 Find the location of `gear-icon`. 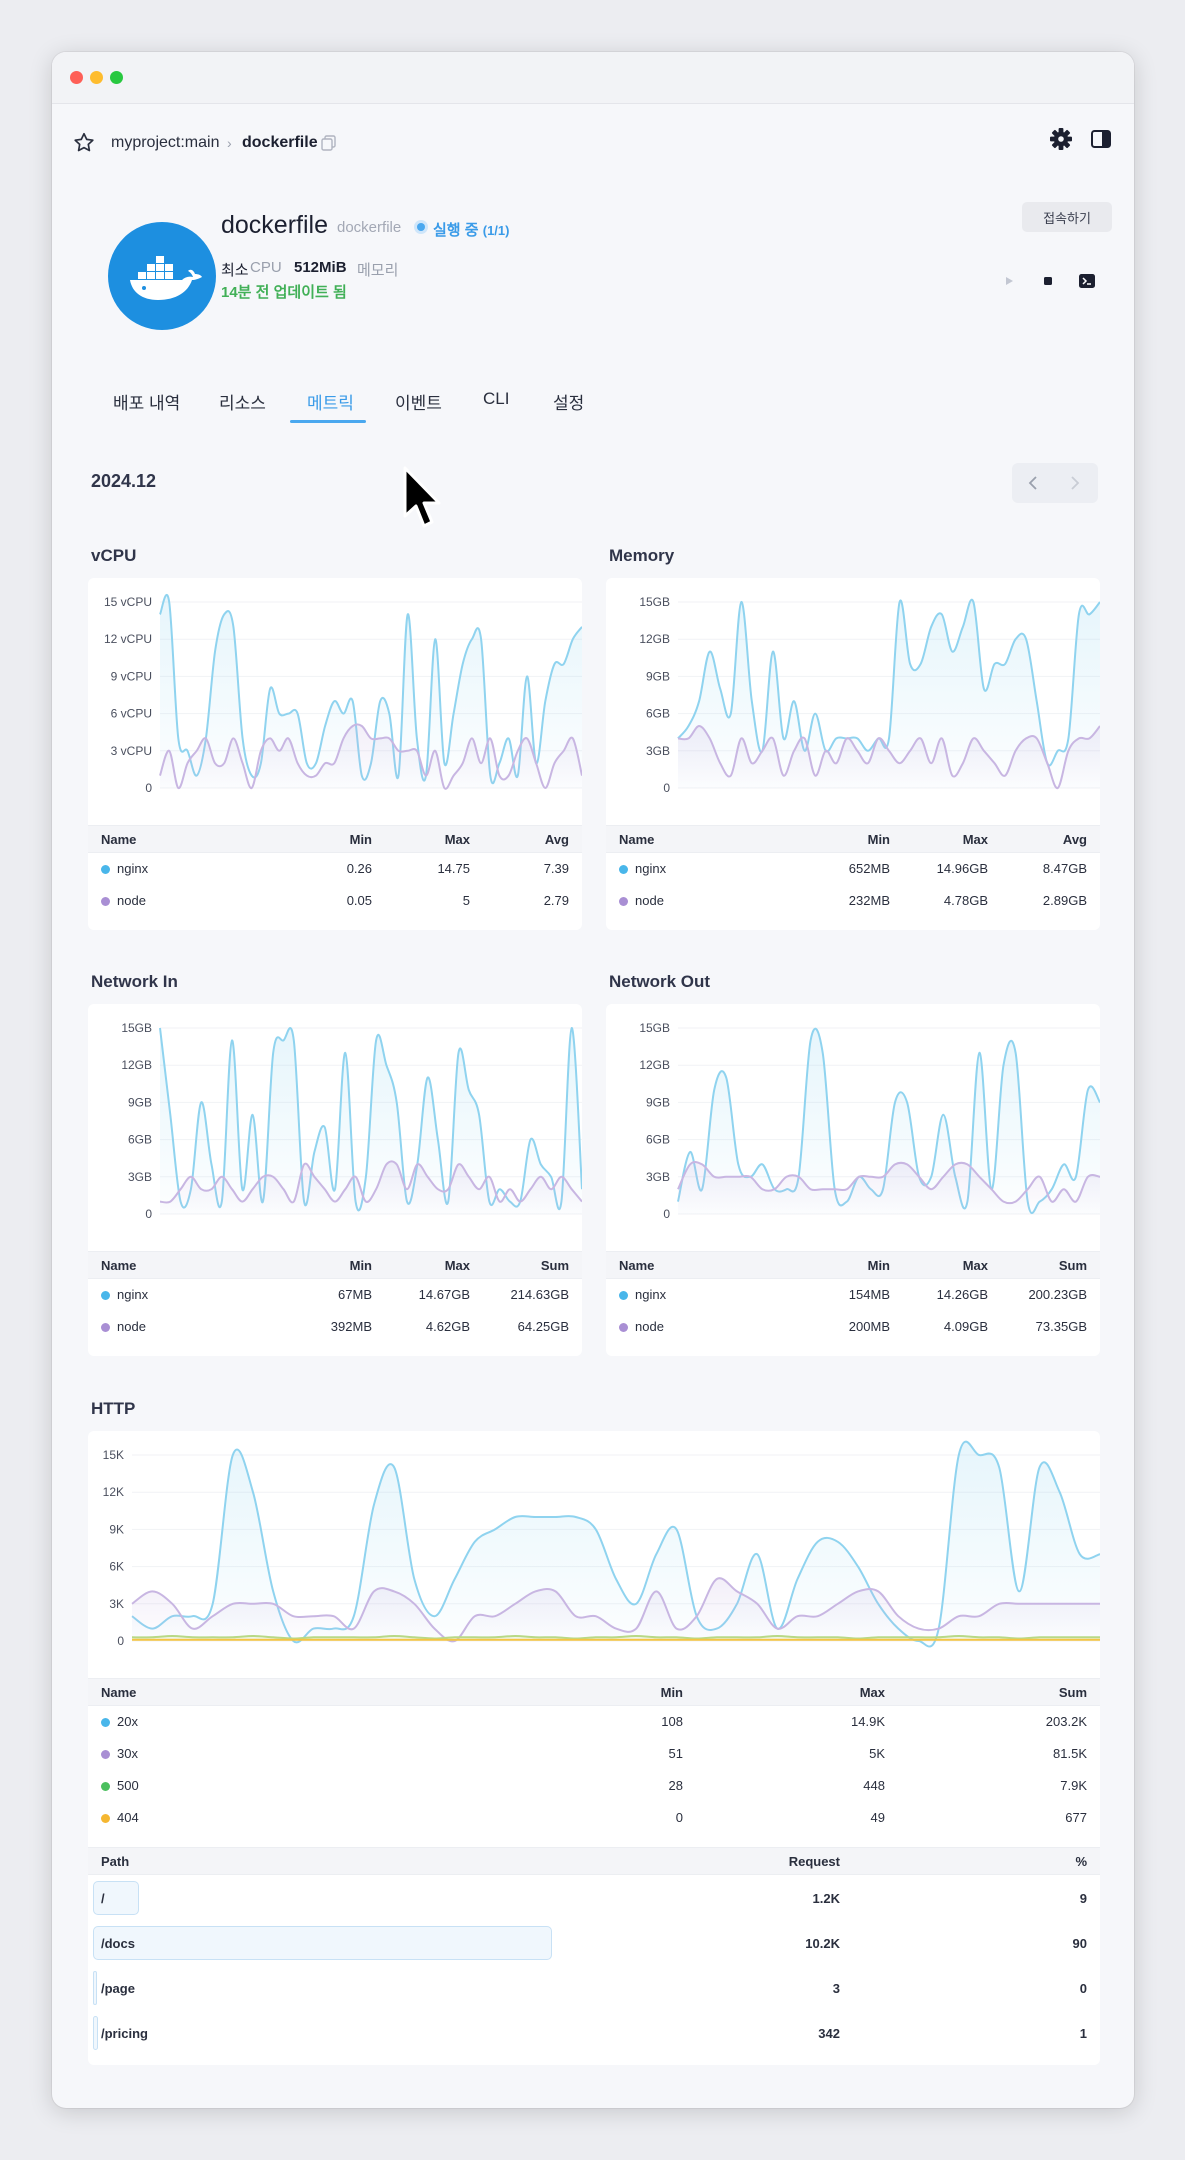

gear-icon is located at coordinates (1061, 139).